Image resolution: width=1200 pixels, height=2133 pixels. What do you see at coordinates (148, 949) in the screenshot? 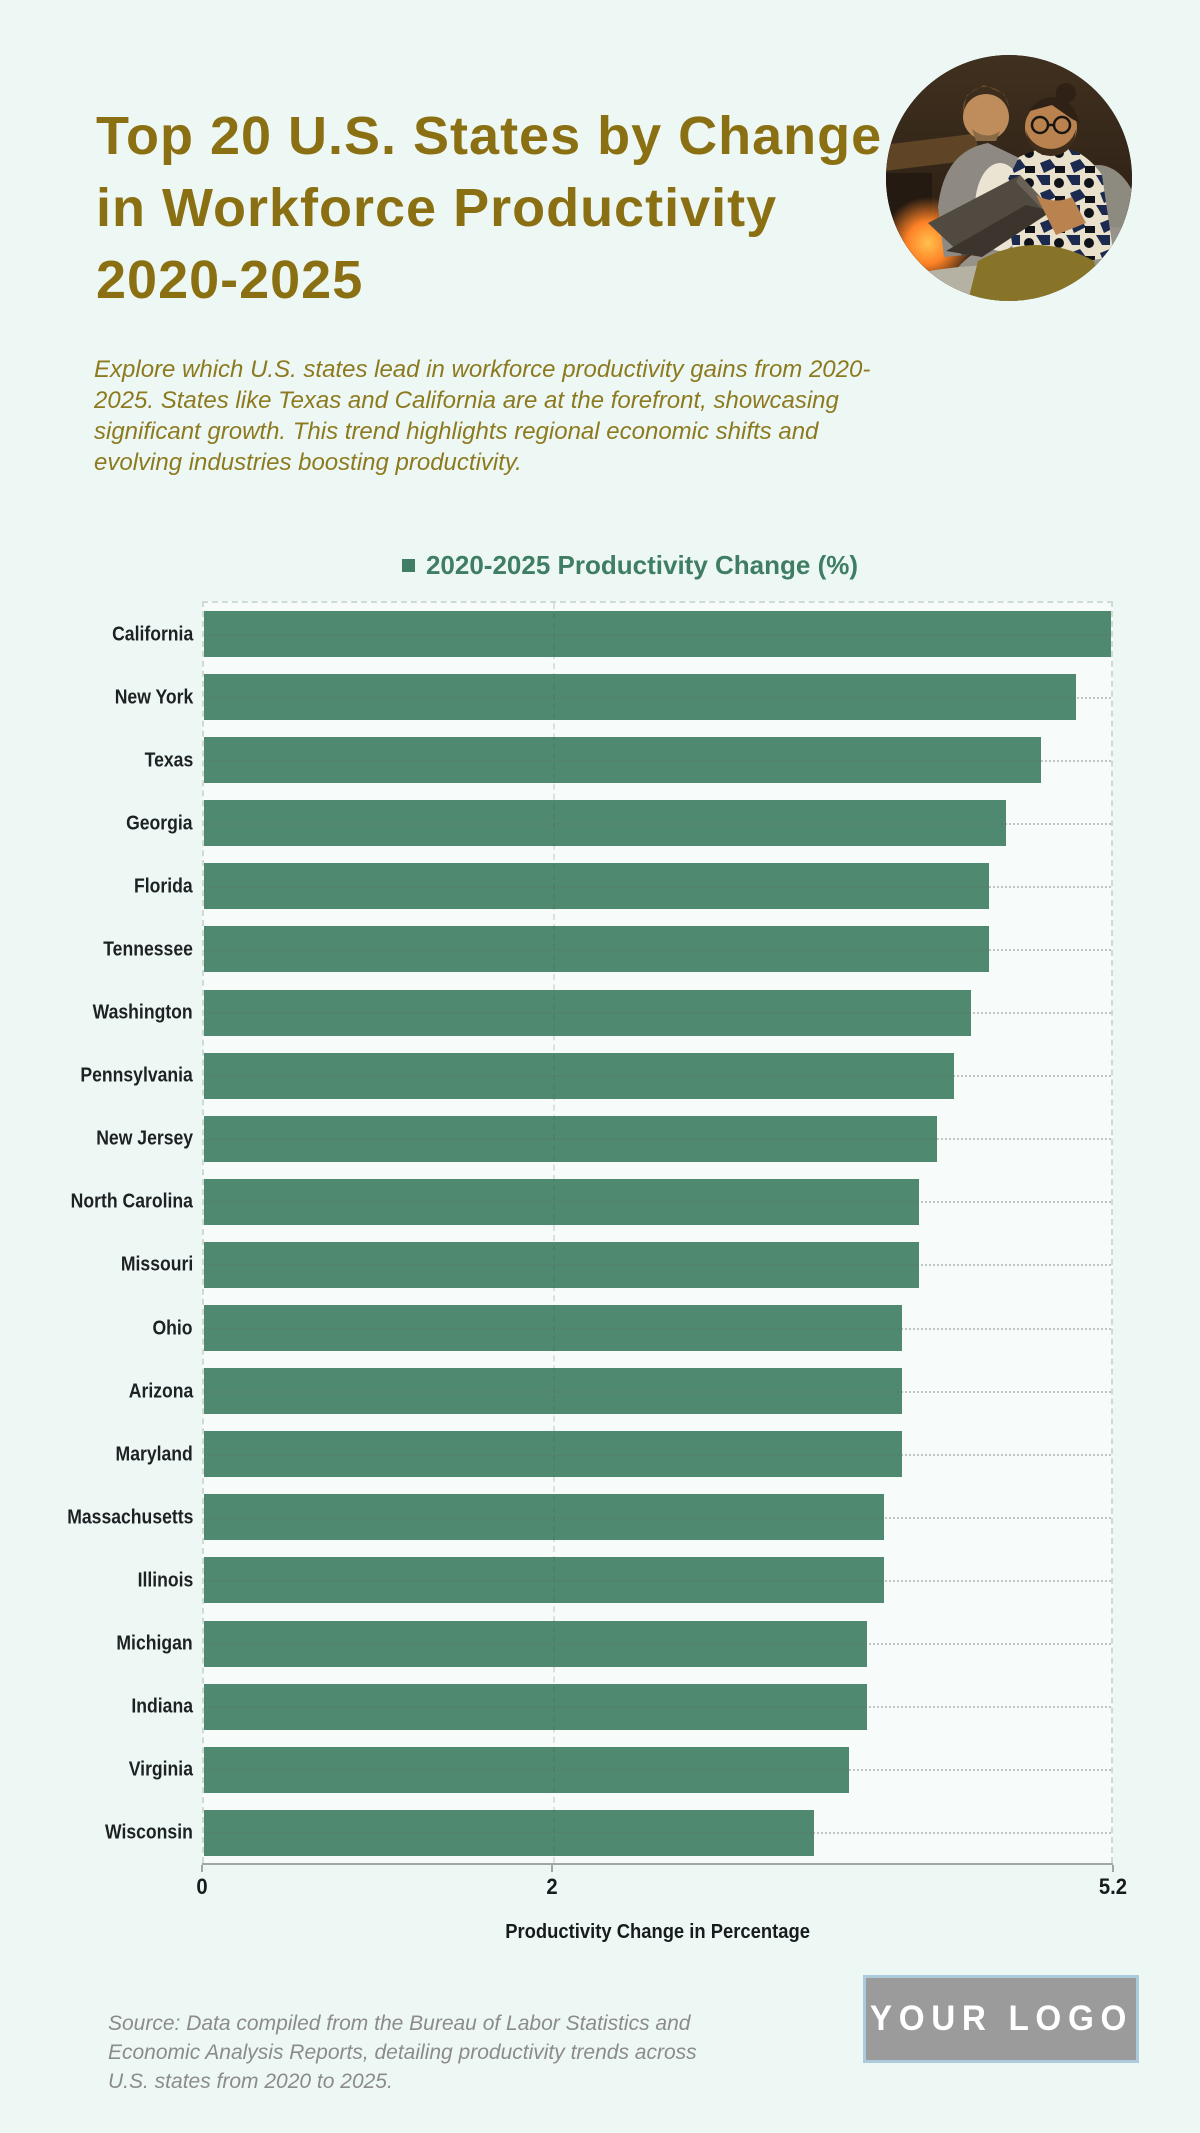
I see `category-label: Tennessee` at bounding box center [148, 949].